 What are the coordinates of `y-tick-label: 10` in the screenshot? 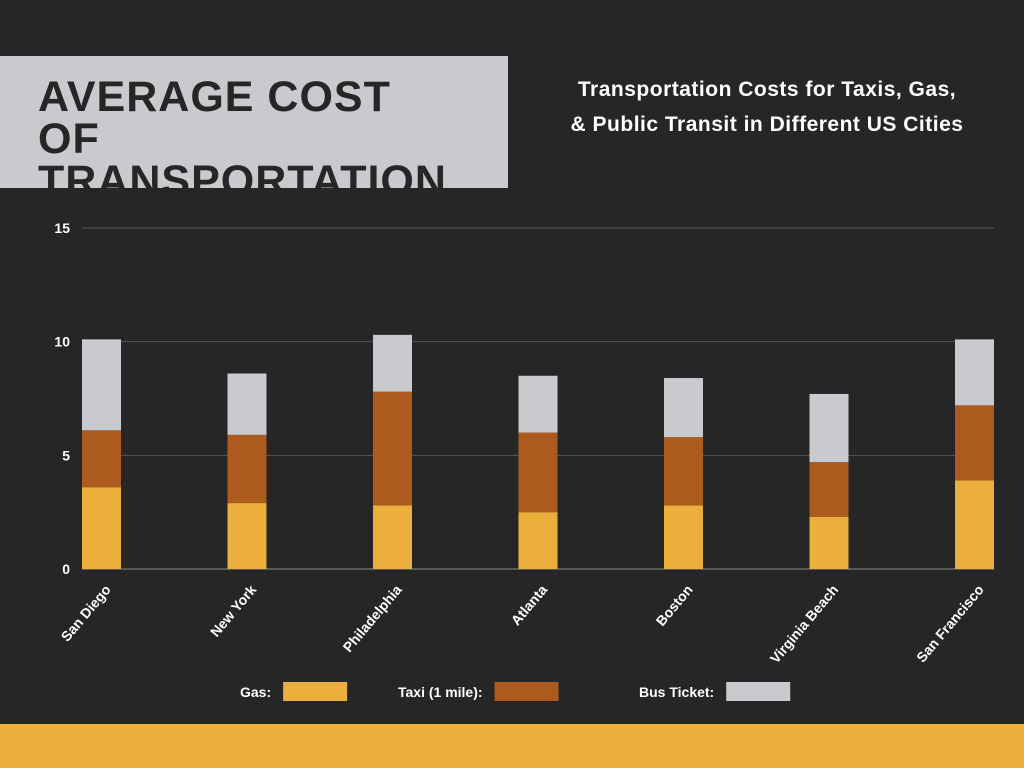 It's located at (62, 342).